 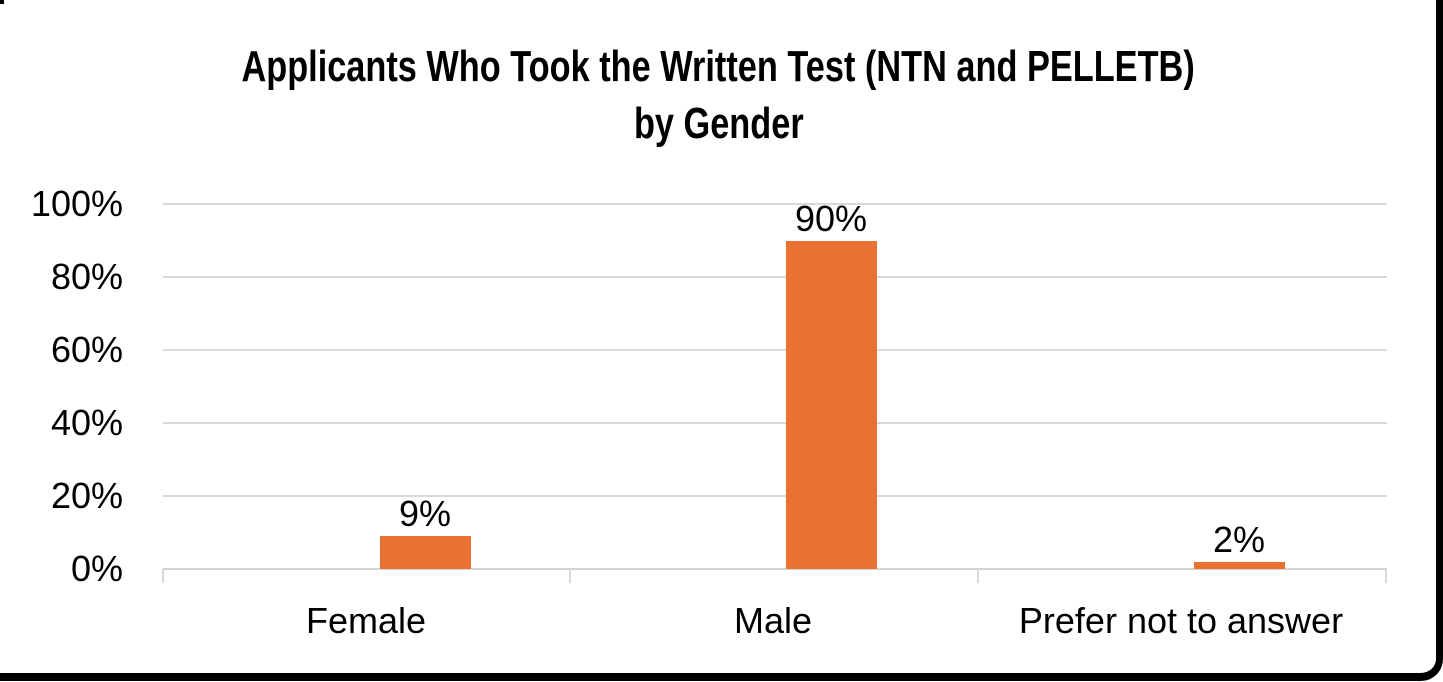 I want to click on y-tick-label: 0%, so click(x=96, y=568).